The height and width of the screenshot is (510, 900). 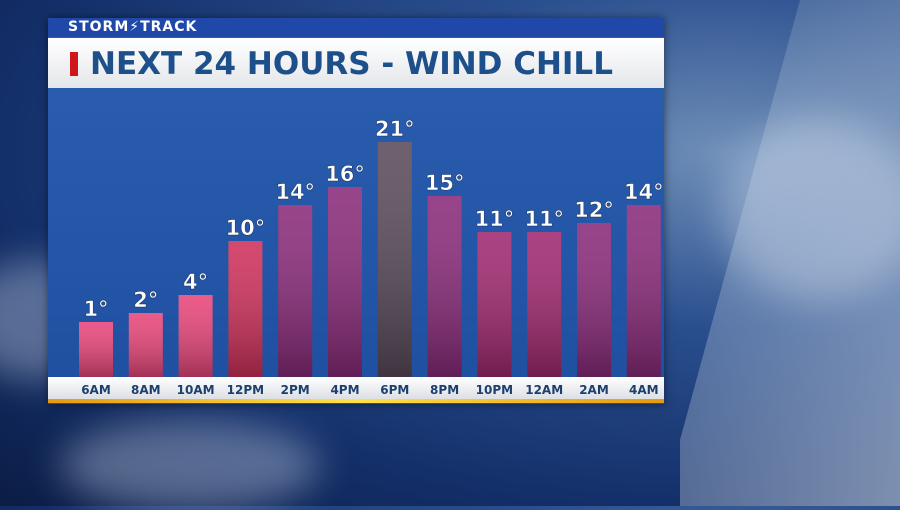 I want to click on data-label: 15°, so click(x=445, y=183).